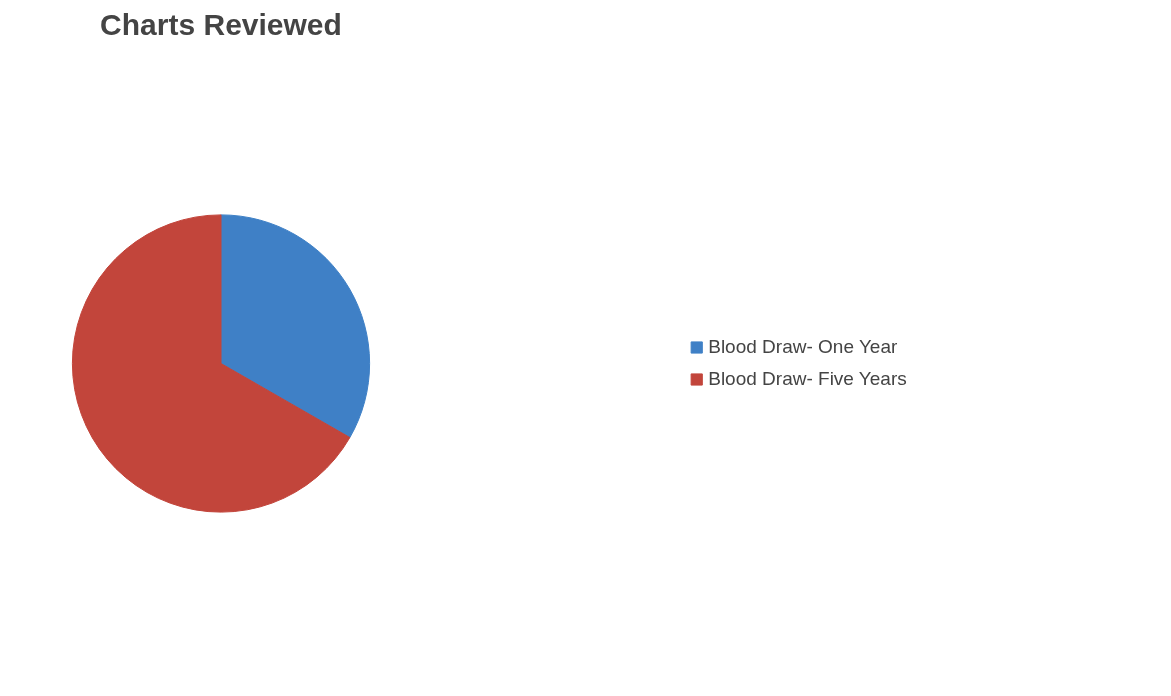  I want to click on legend-label: Blood Draw- One Year, so click(803, 347).